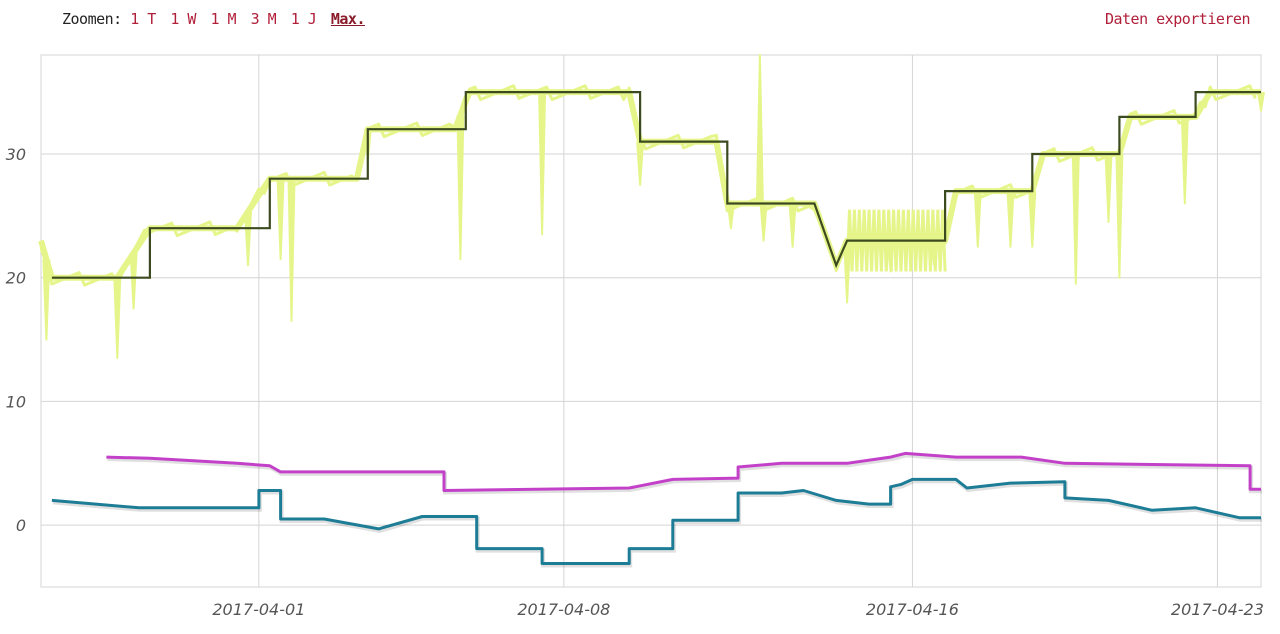  Describe the element at coordinates (143, 19) in the screenshot. I see `zoom-1-day: 1 T` at that location.